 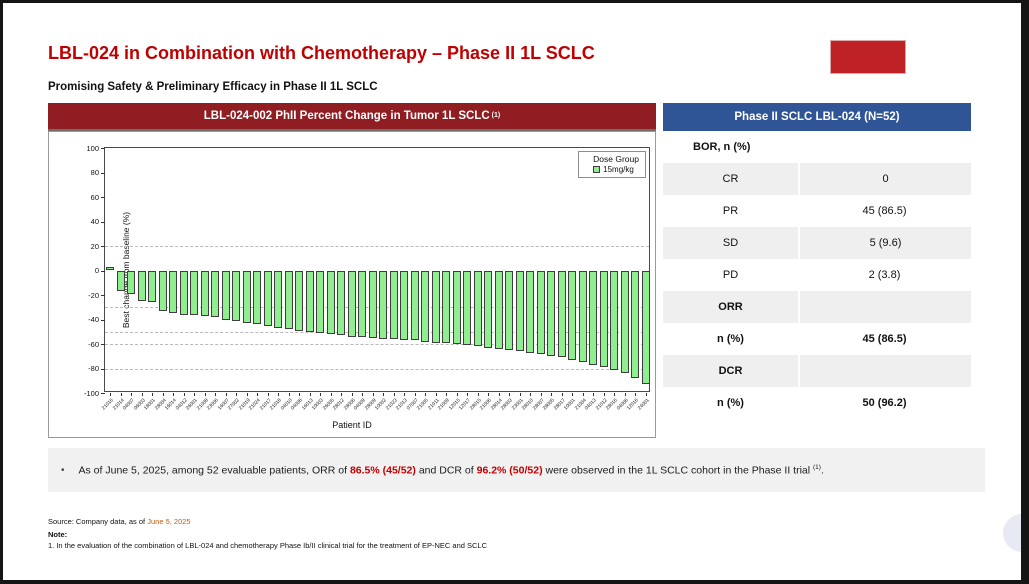 What do you see at coordinates (822, 470) in the screenshot?
I see `callout-segment: .` at bounding box center [822, 470].